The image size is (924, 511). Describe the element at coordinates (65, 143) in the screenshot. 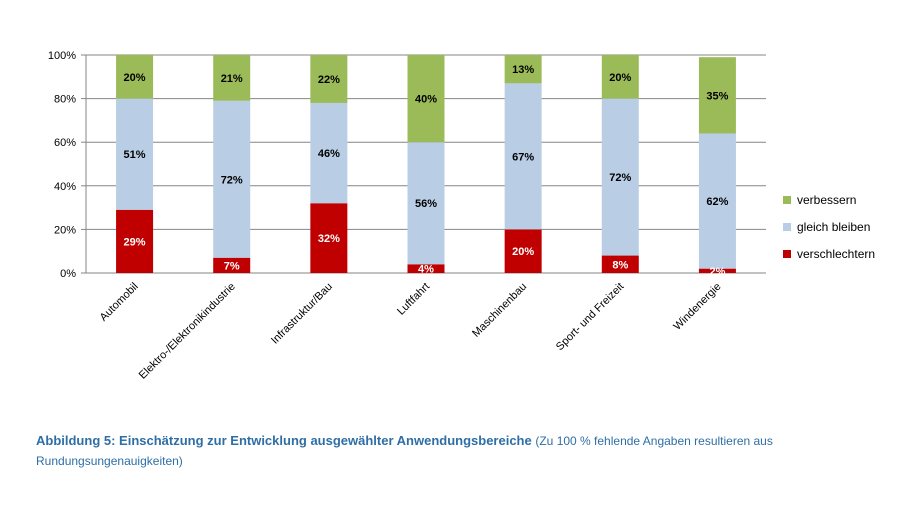

I see `y-tick-label: 60%` at that location.